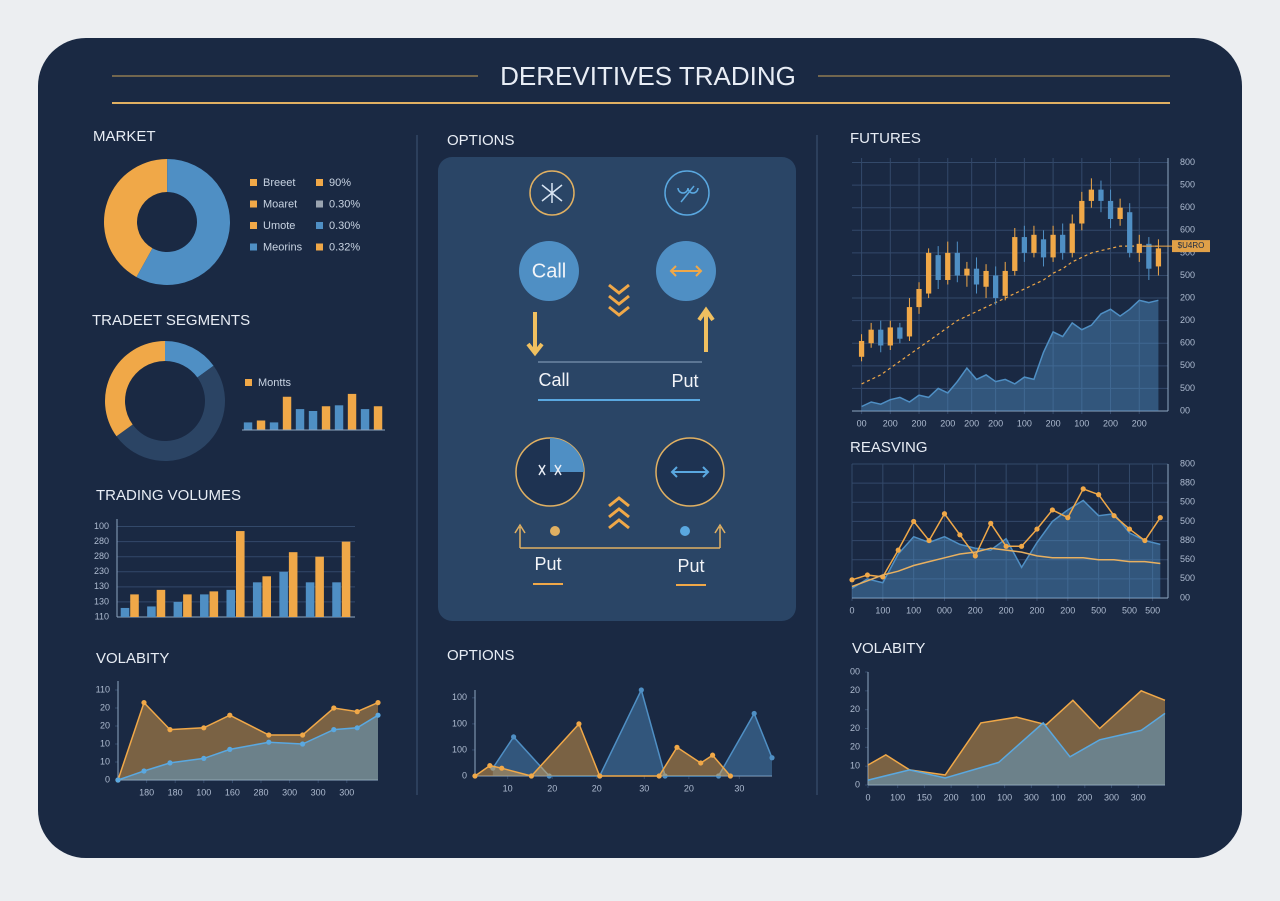  I want to click on pie-slice, so click(135, 218).